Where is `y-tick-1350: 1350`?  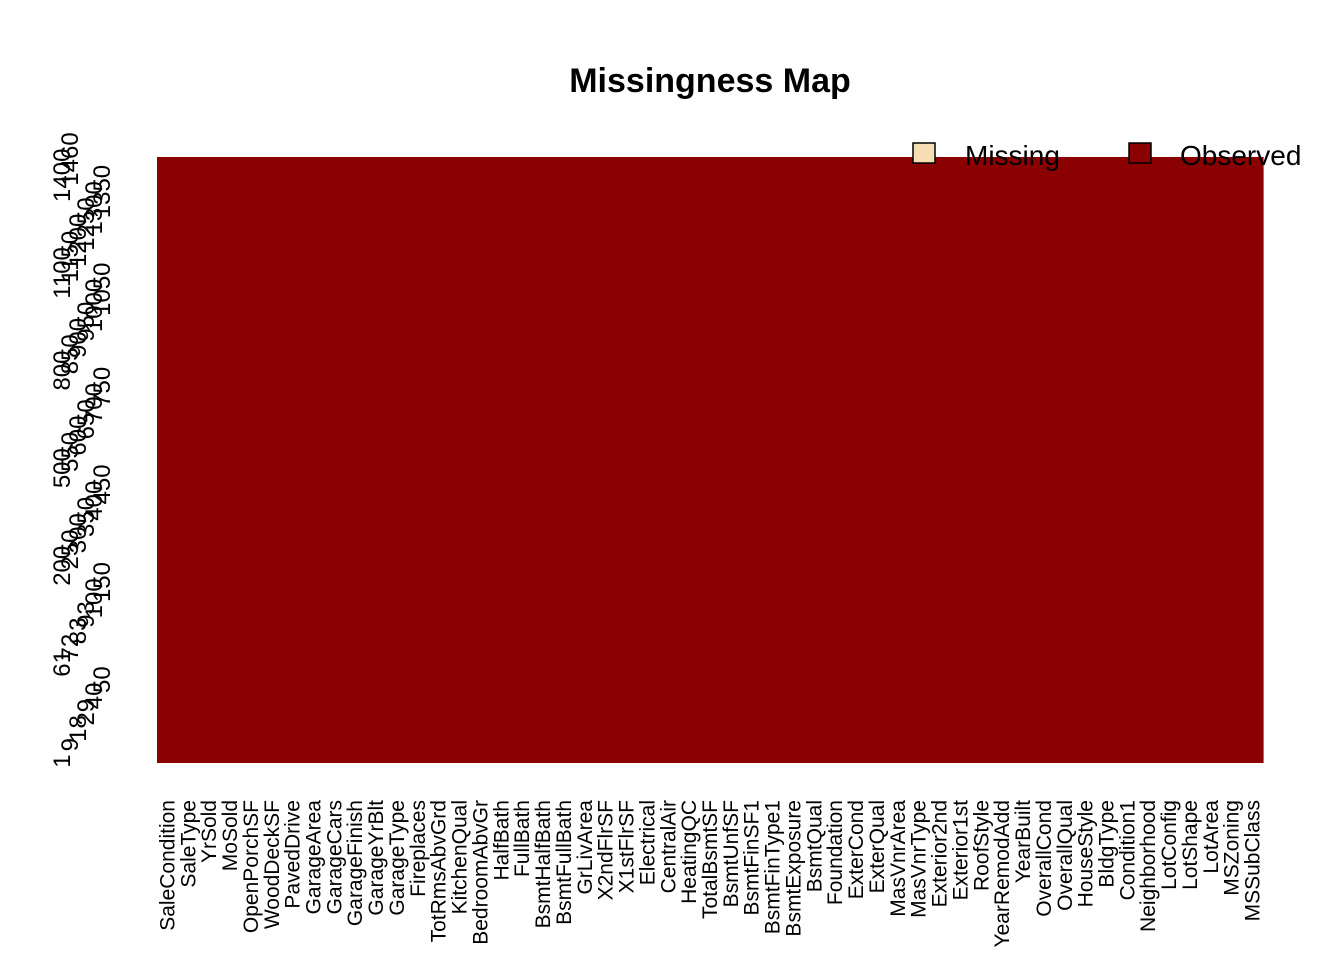 y-tick-1350: 1350 is located at coordinates (102, 191).